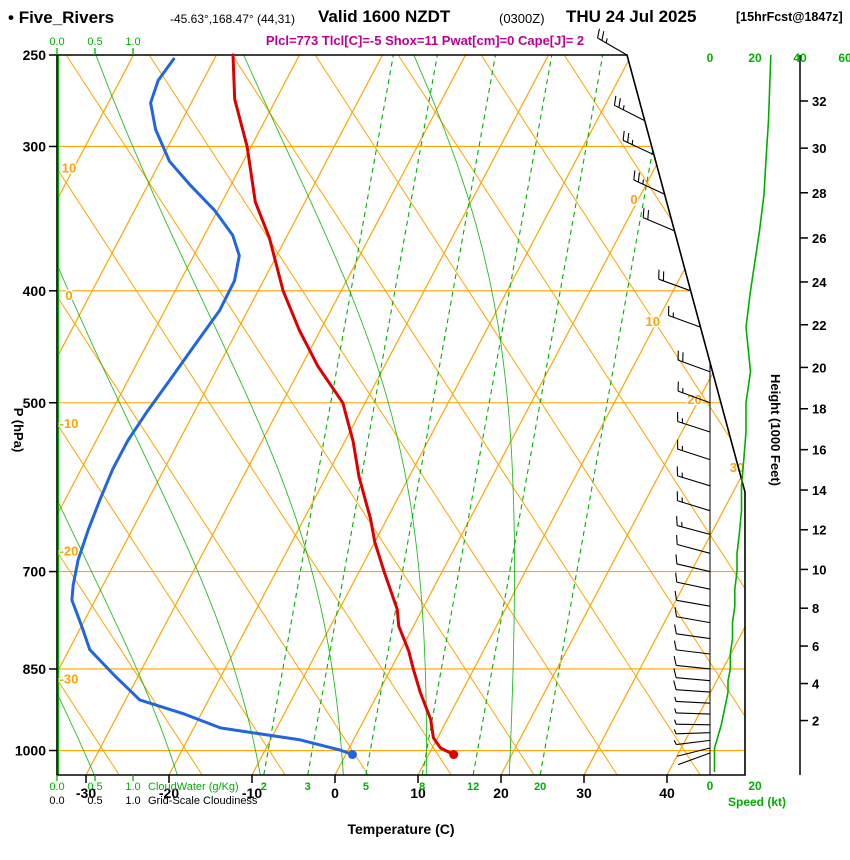  Describe the element at coordinates (819, 450) in the screenshot. I see `svg-text: 16` at that location.